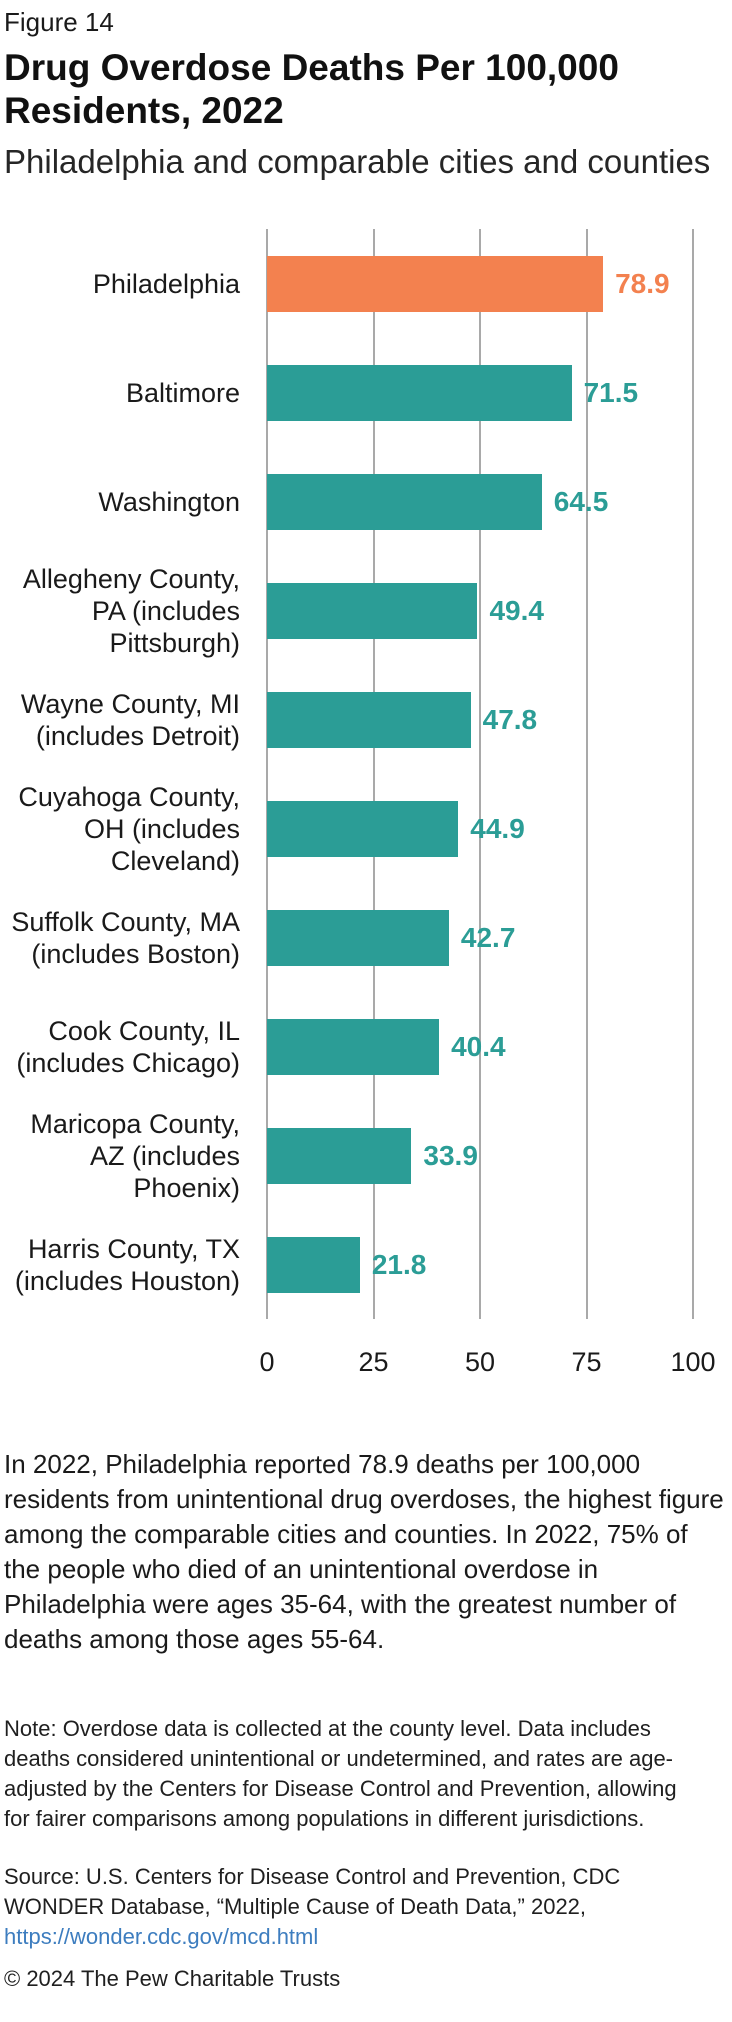  I want to click on bar-chart-row: Washington 64.5, so click(366, 501).